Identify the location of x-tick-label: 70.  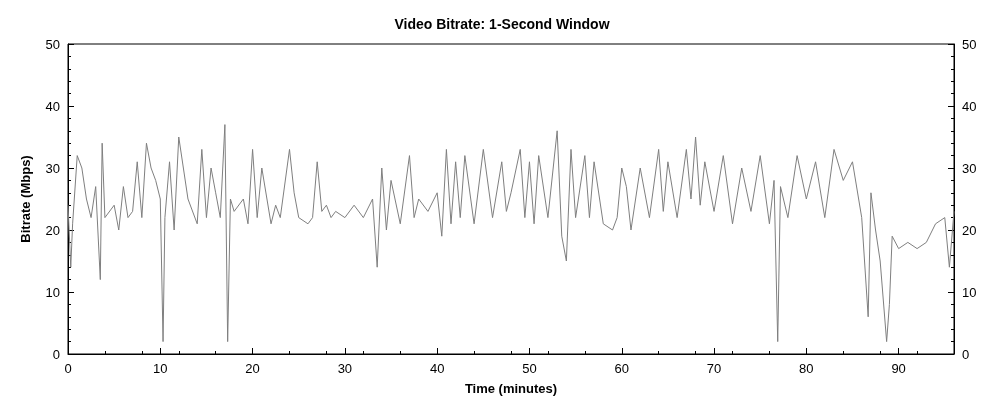
(714, 368).